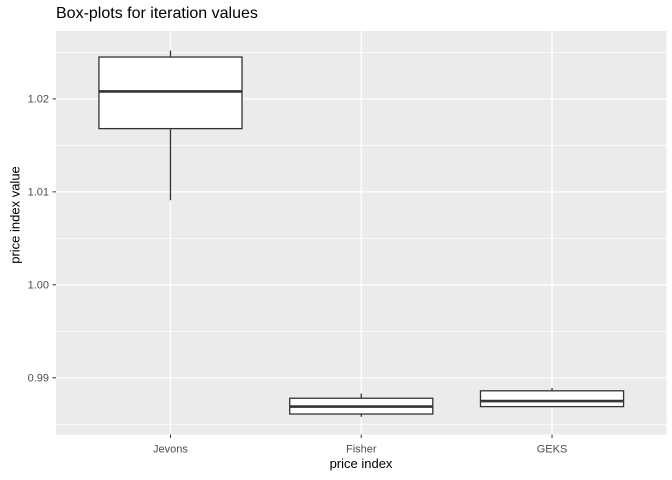 Image resolution: width=672 pixels, height=480 pixels. I want to click on x-tick-label: GEKS, so click(552, 450).